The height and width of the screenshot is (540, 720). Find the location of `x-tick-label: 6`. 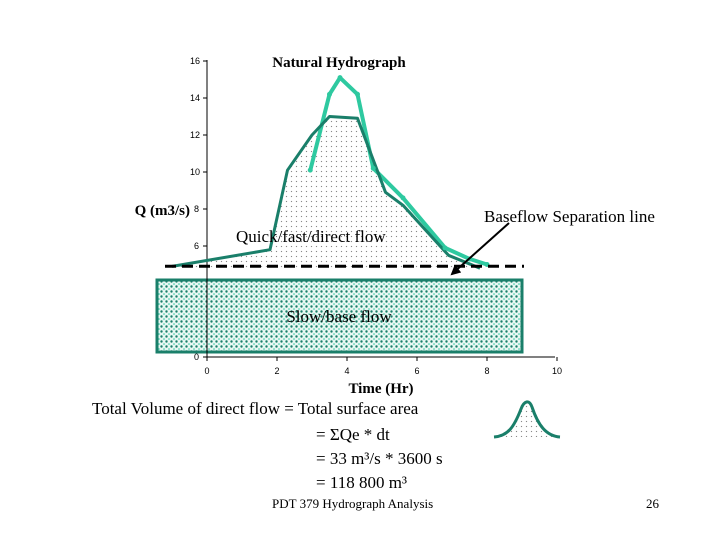

x-tick-label: 6 is located at coordinates (416, 371).